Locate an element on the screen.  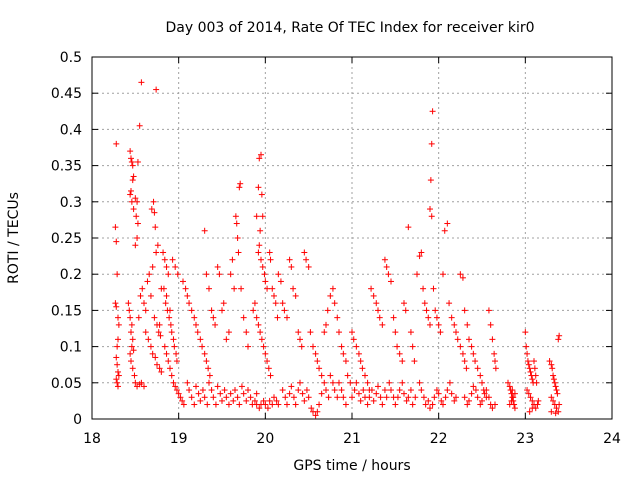
x-axis-label: GPS time / hours is located at coordinates (351, 466).